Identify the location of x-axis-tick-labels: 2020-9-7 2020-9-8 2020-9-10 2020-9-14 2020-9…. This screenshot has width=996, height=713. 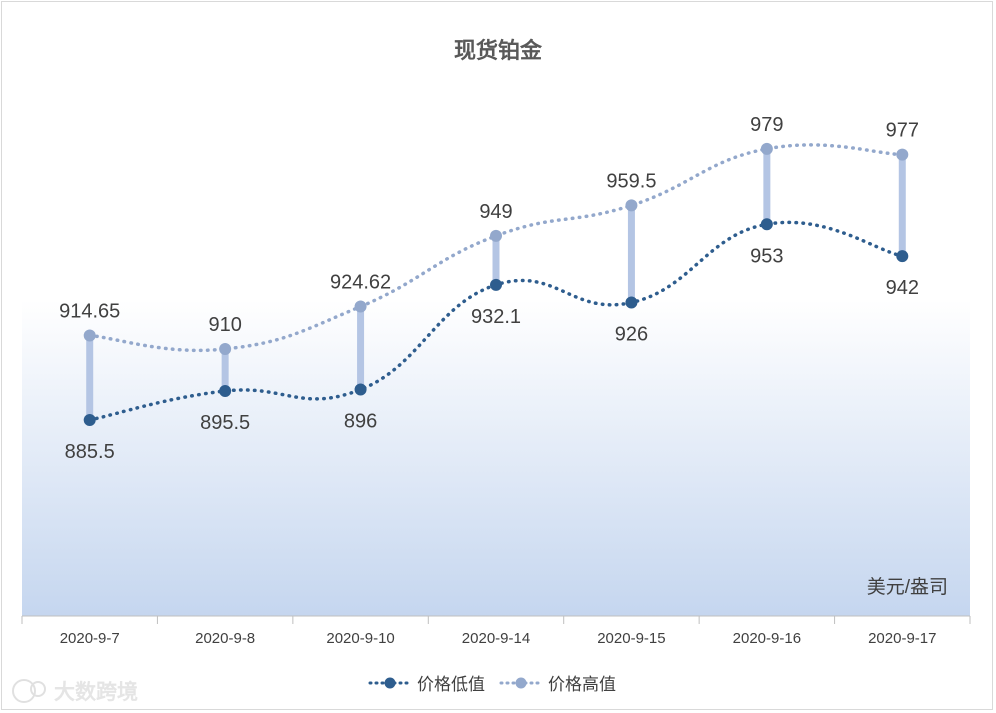
(498, 638).